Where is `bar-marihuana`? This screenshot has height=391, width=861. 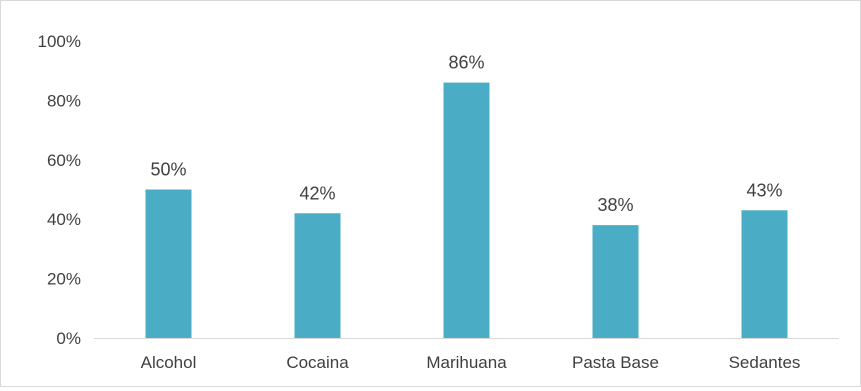 bar-marihuana is located at coordinates (466, 210).